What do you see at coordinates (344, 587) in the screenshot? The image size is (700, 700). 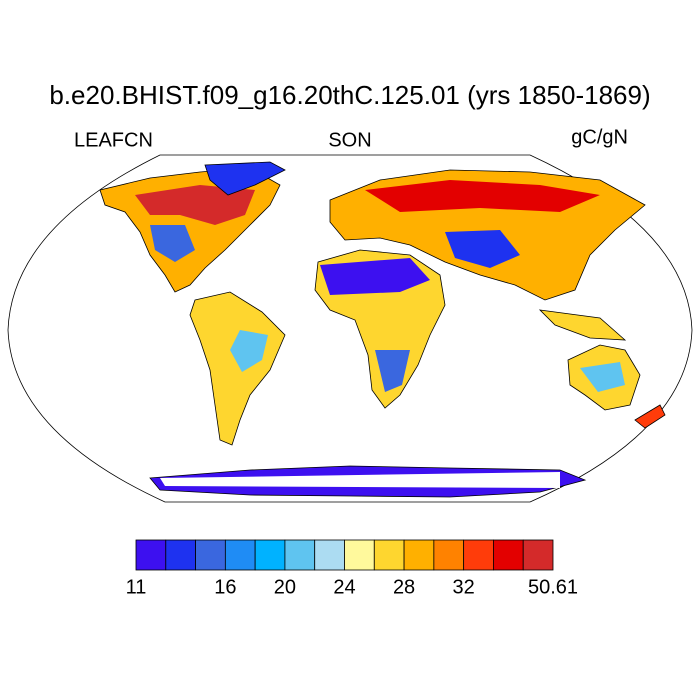 I see `colorbar-label: 24` at bounding box center [344, 587].